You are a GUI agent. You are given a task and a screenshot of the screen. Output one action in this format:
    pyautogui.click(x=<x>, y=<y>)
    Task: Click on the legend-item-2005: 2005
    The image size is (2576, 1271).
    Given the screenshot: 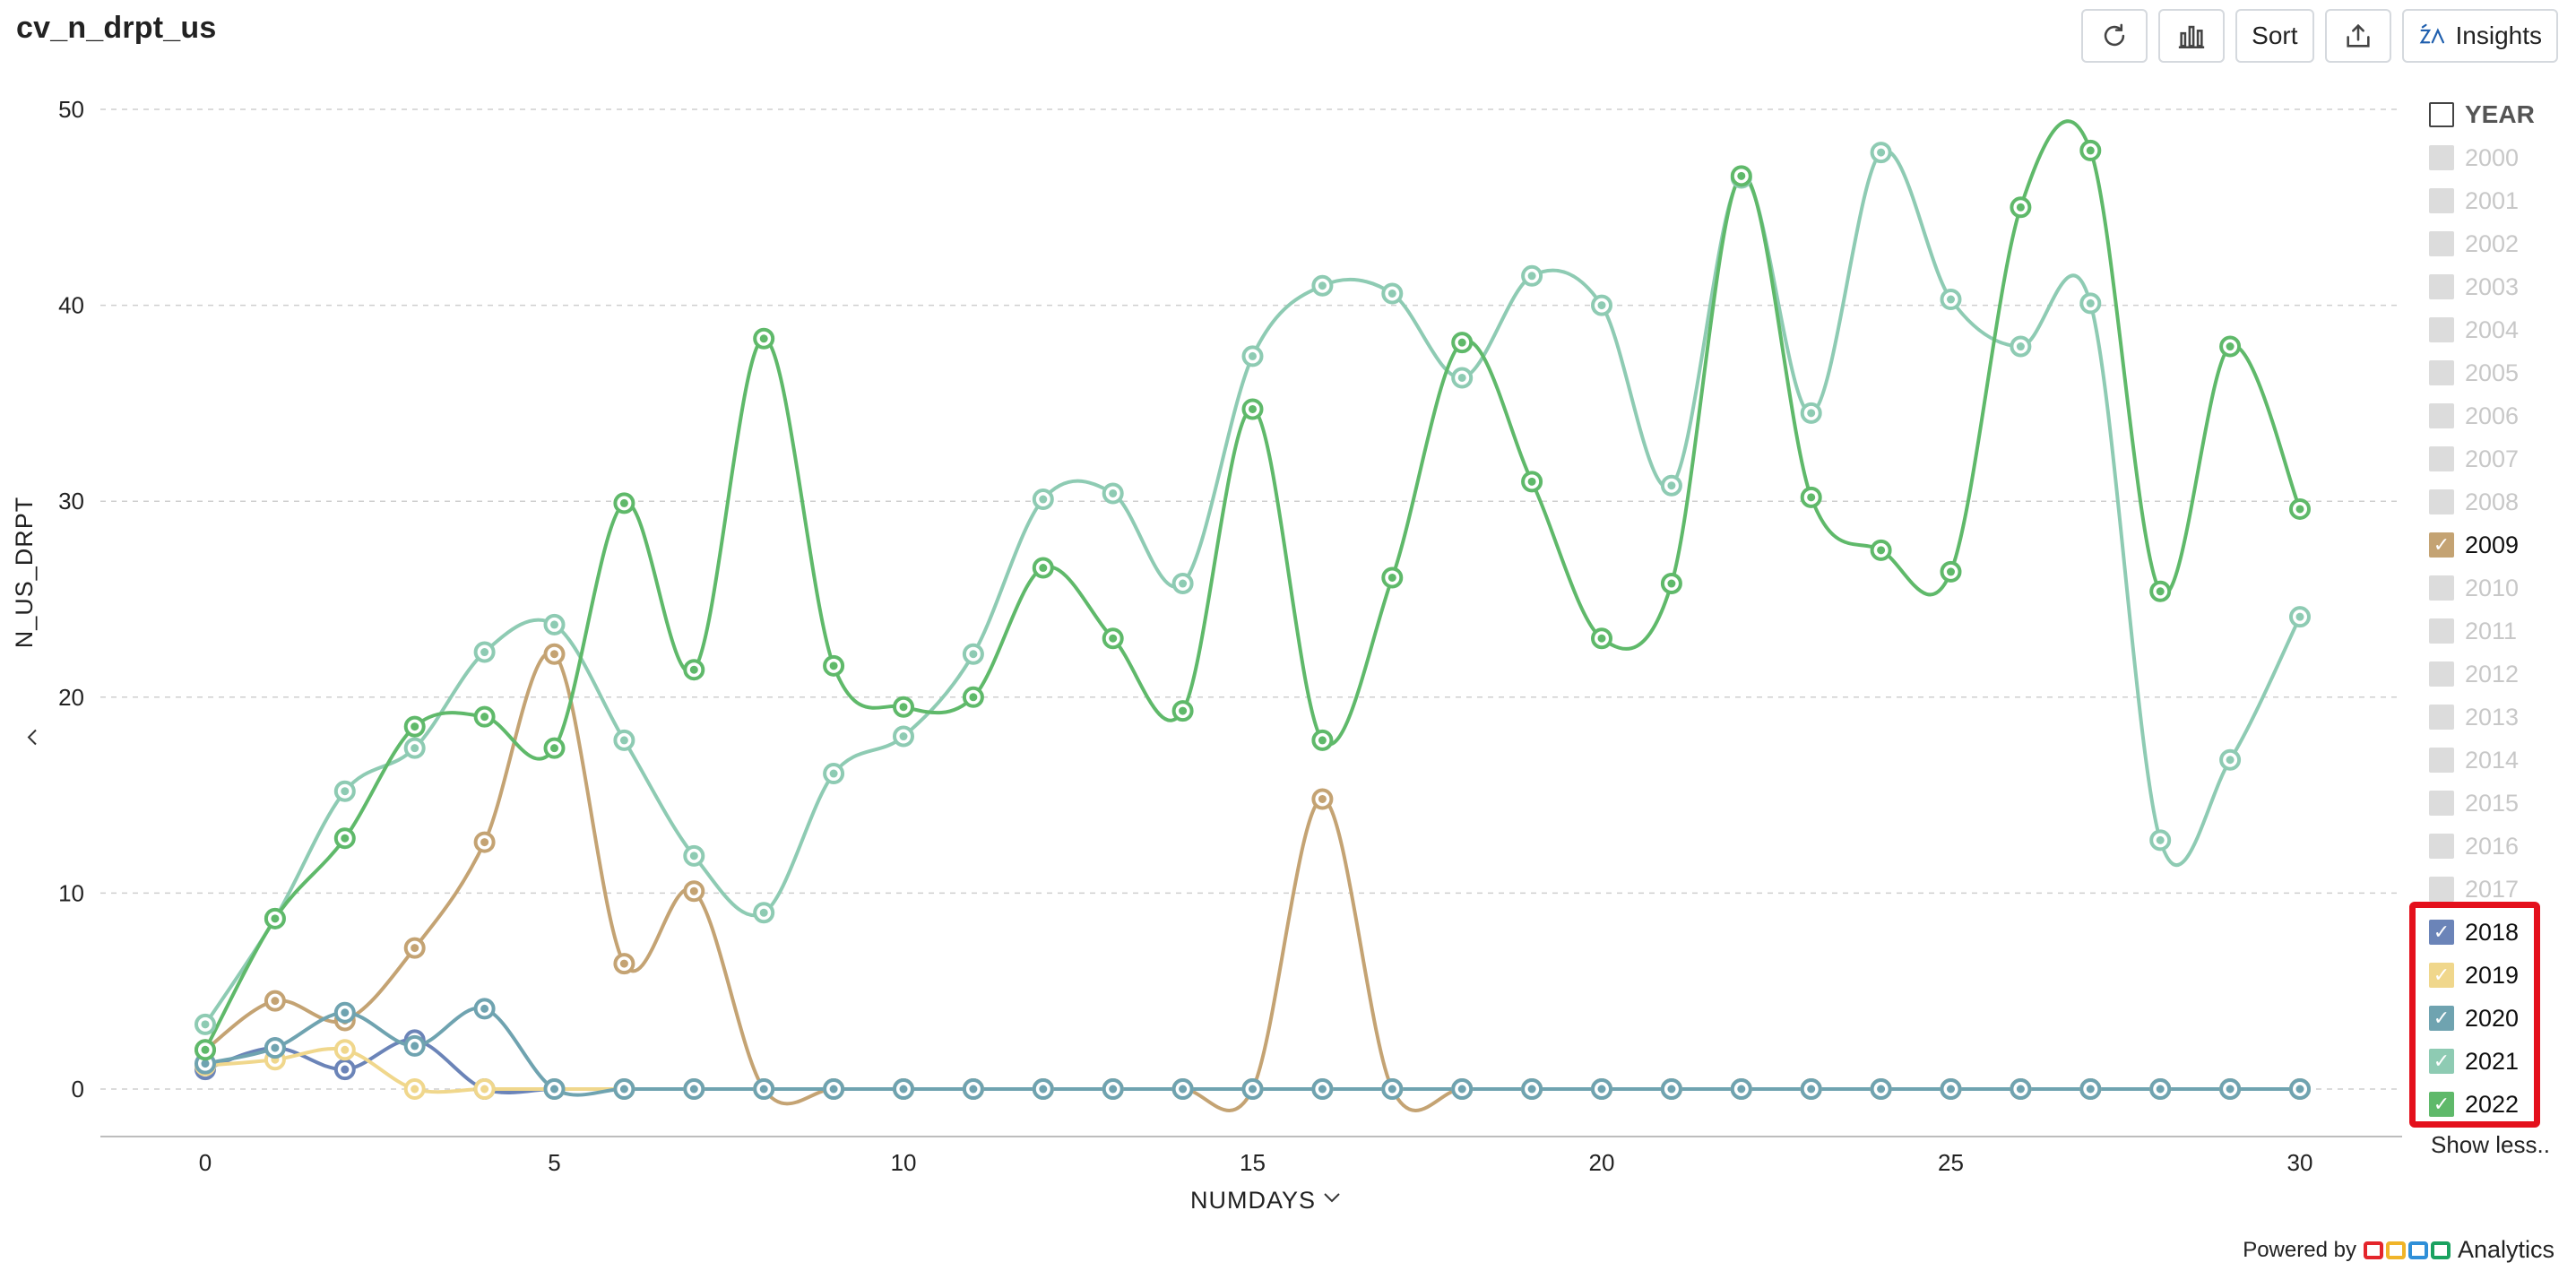 What is the action you would take?
    pyautogui.click(x=2499, y=373)
    